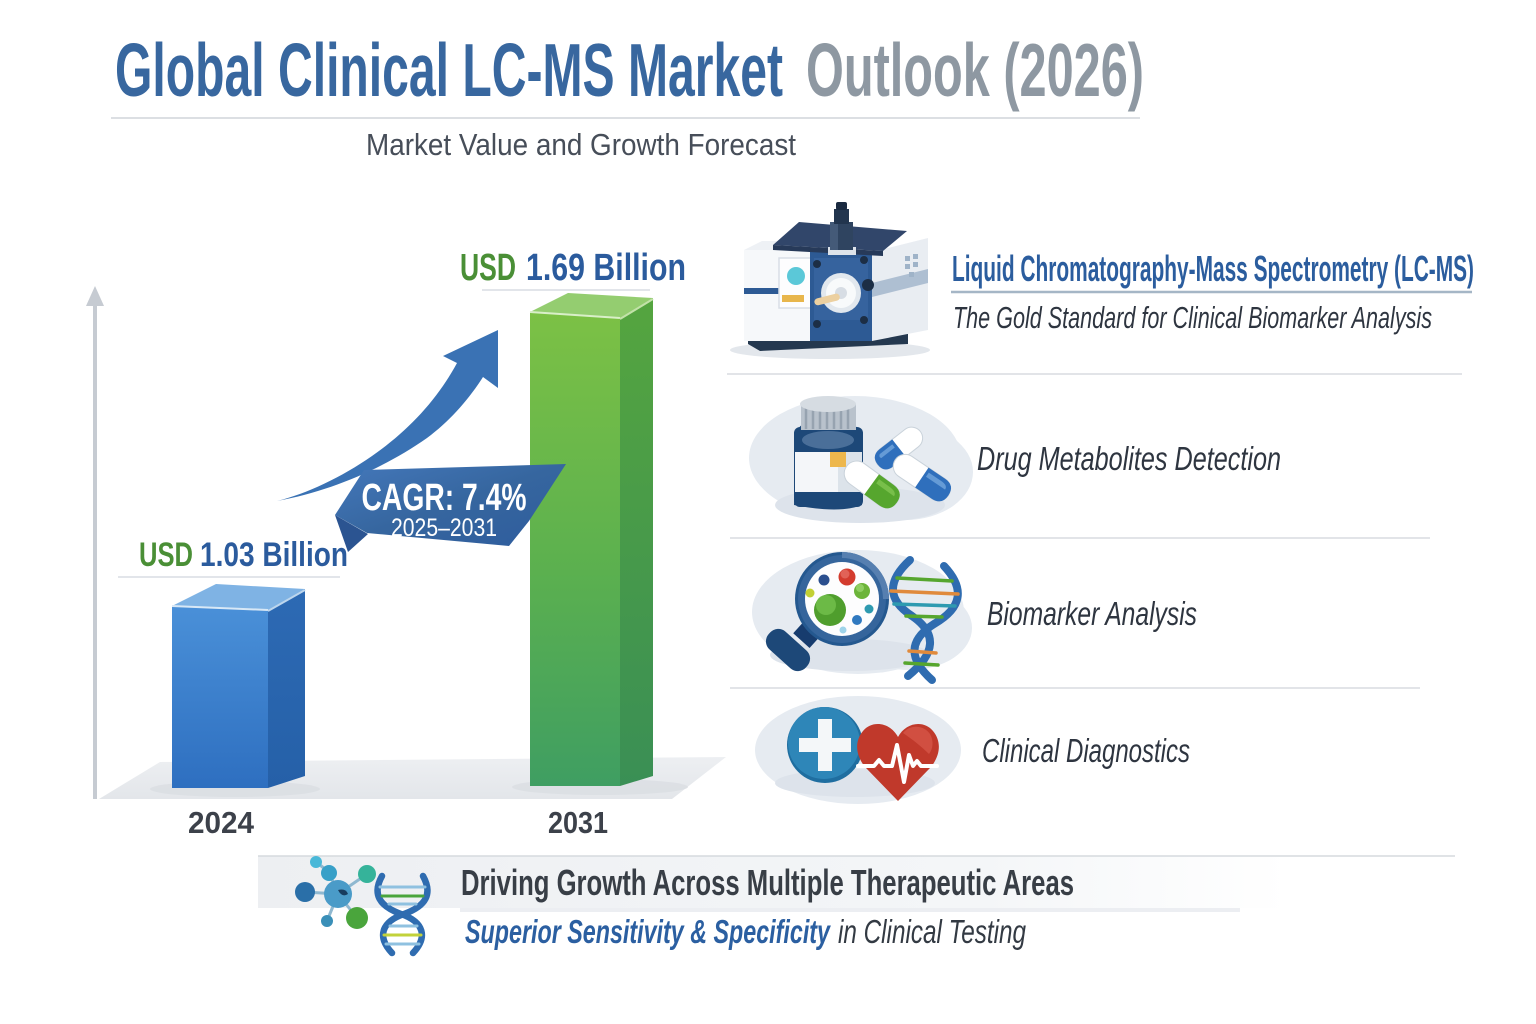  What do you see at coordinates (932, 931) in the screenshot?
I see `svg-text: in Clinical Testing` at bounding box center [932, 931].